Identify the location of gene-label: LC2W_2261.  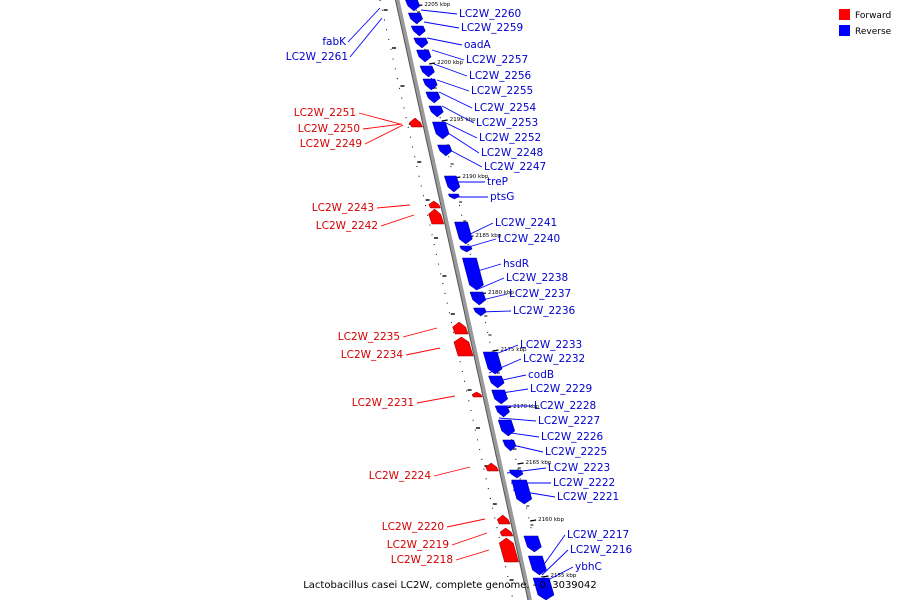
(317, 57).